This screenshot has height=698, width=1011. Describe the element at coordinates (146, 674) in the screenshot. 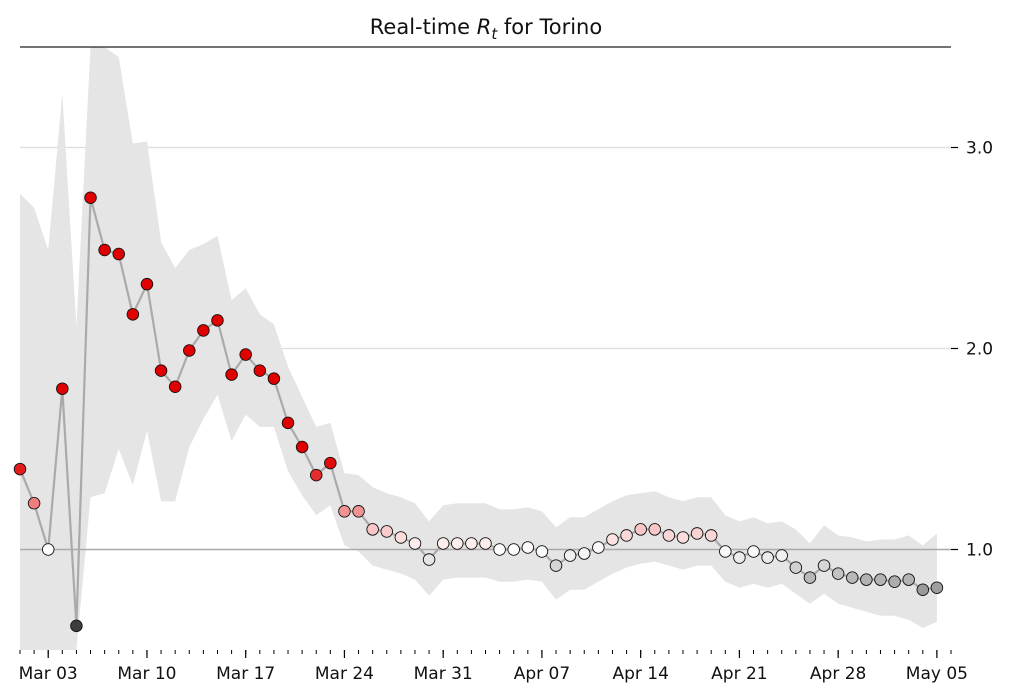

I see `x-tick-label: Mar 10` at that location.